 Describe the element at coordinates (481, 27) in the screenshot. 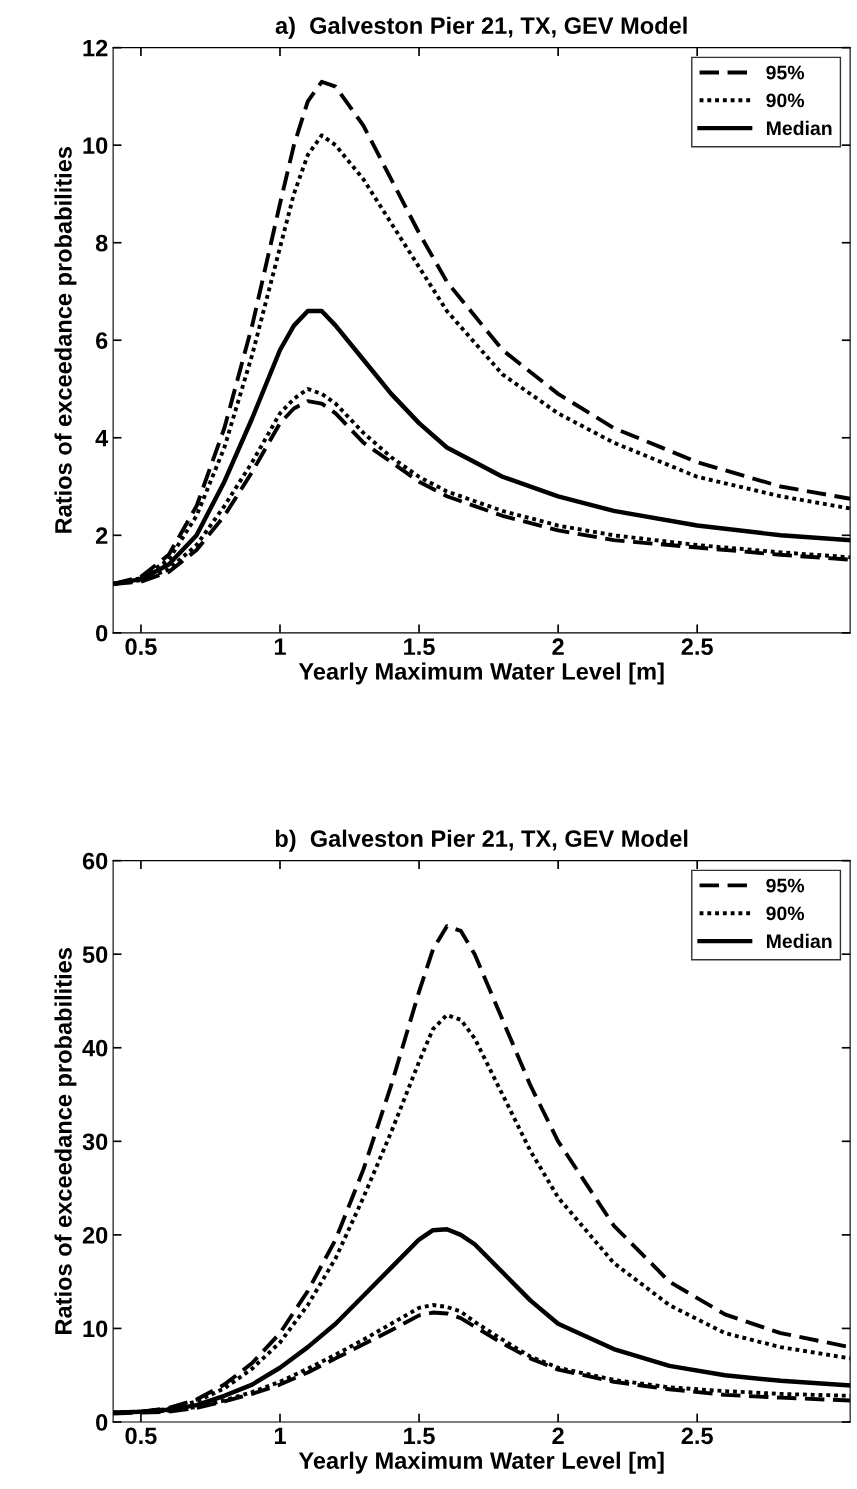

I see `chart-title: a) Galveston Pier 21, TX, GEV Model` at that location.